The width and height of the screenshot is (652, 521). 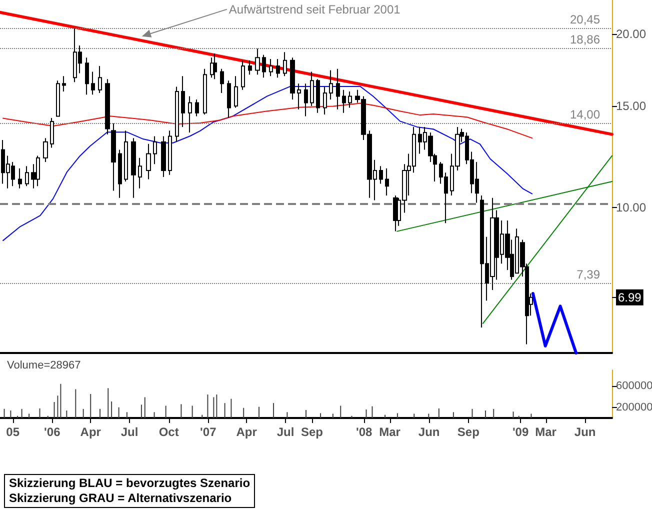 I want to click on x-tick-label: '07, so click(x=208, y=432).